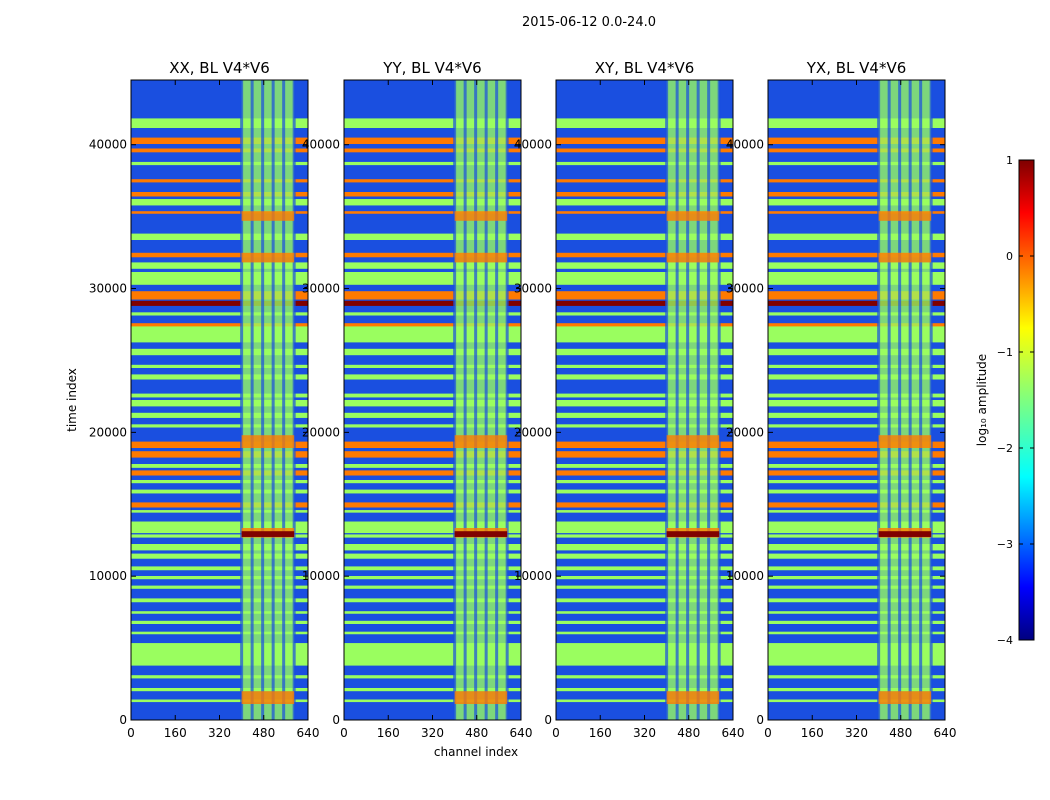 The height and width of the screenshot is (800, 1050). Describe the element at coordinates (1005, 640) in the screenshot. I see `colorbar-tick-label: −4` at that location.